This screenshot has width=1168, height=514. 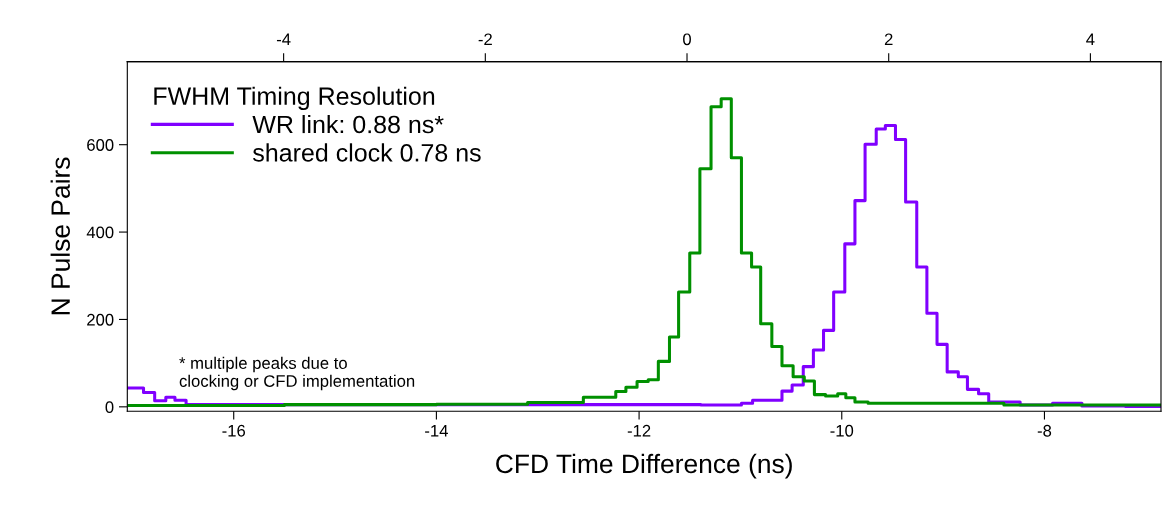 What do you see at coordinates (294, 98) in the screenshot?
I see `legend-title: FWHM Timing Resolution` at bounding box center [294, 98].